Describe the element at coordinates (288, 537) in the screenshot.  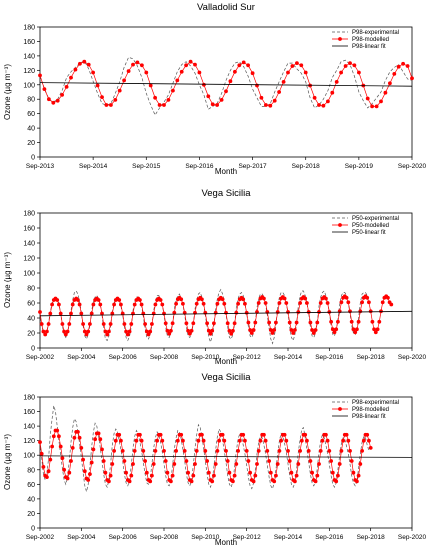
I see `x-tick-label: Sep-2014` at that location.